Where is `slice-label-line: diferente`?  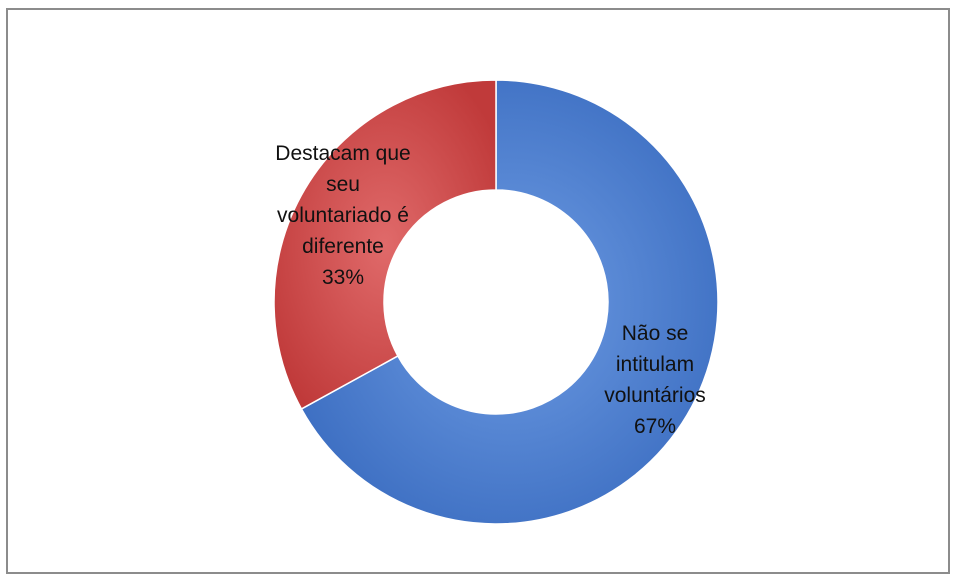 slice-label-line: diferente is located at coordinates (343, 246).